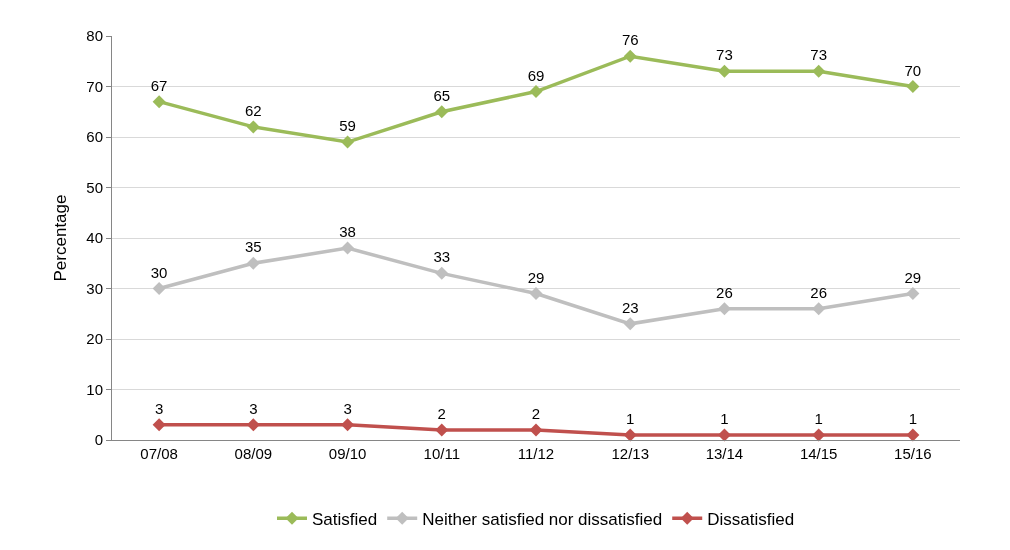 The height and width of the screenshot is (550, 1010). What do you see at coordinates (441, 453) in the screenshot?
I see `x-tick-label: 10/11` at bounding box center [441, 453].